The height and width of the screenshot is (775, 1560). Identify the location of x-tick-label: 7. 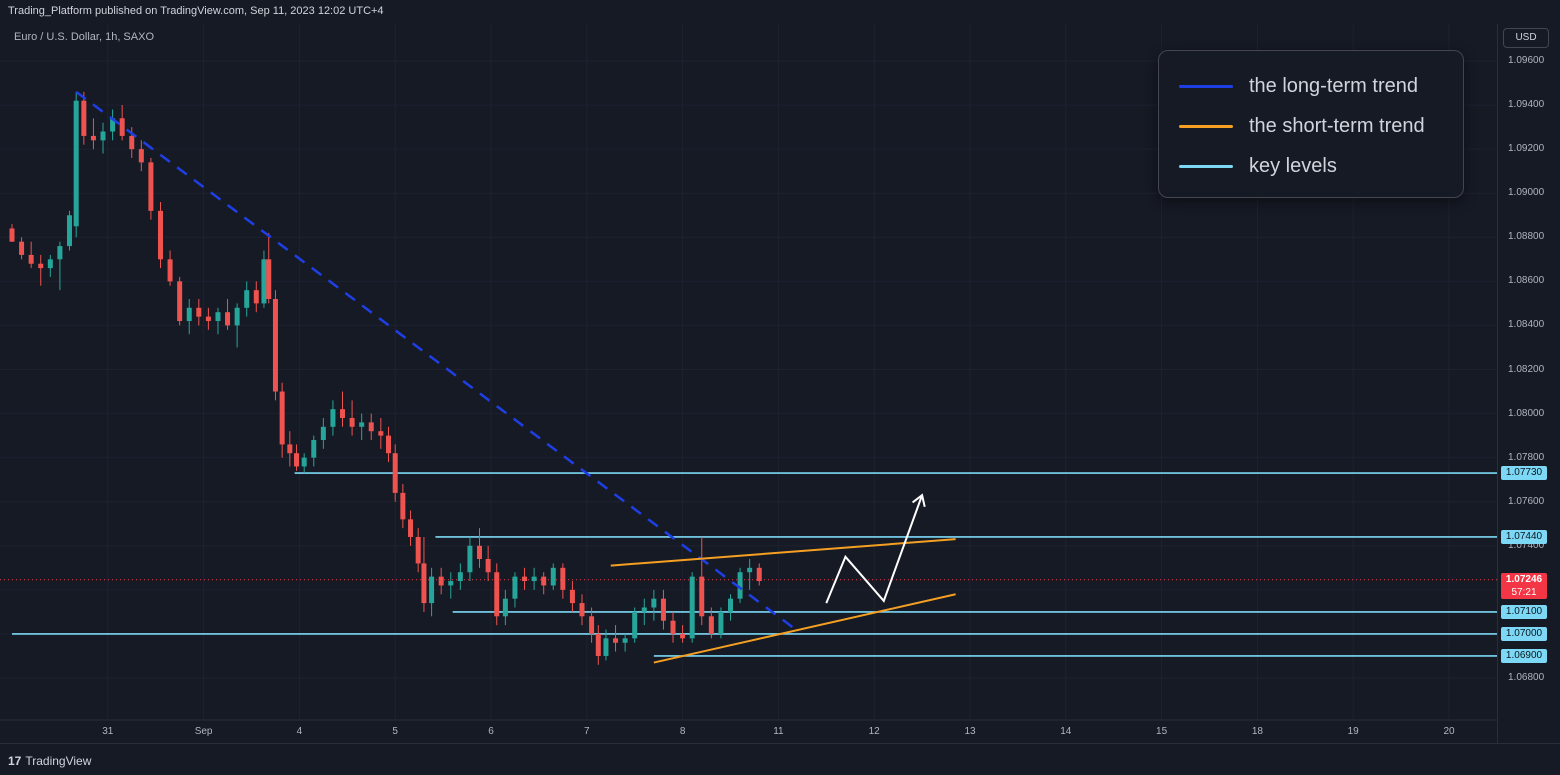
(587, 731).